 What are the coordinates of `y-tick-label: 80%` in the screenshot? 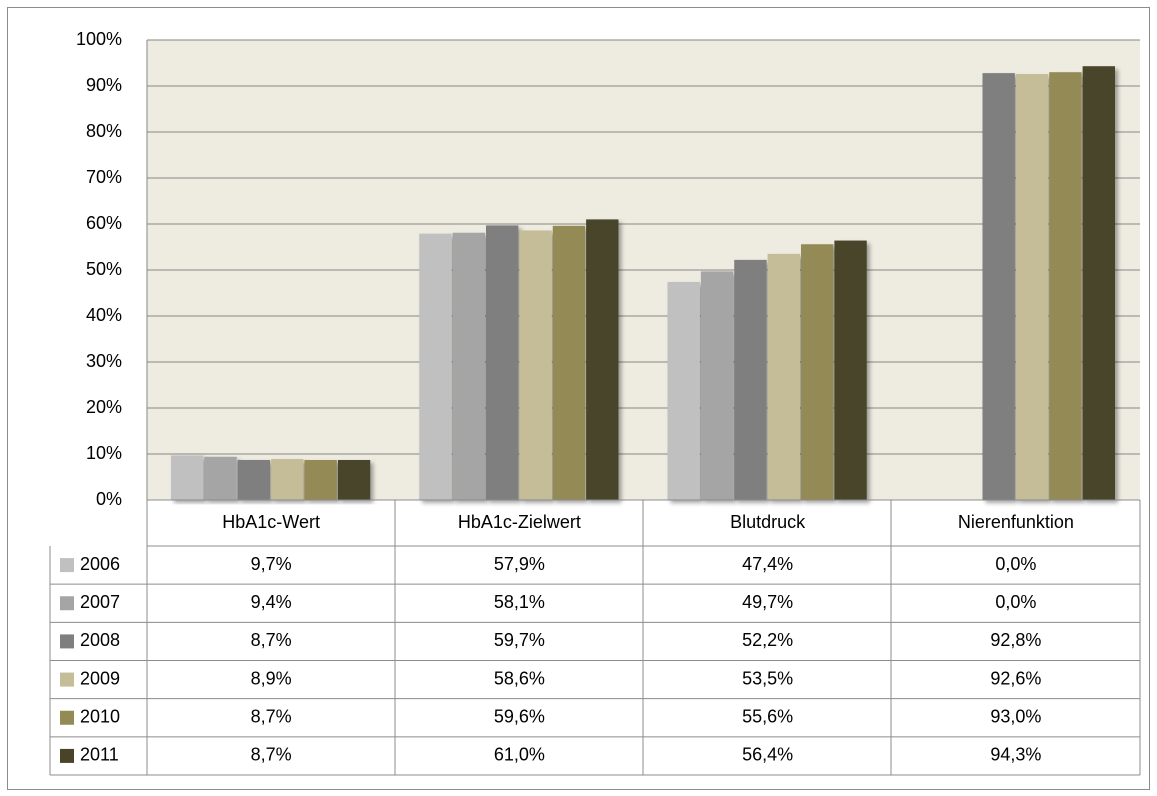 It's located at (104, 131).